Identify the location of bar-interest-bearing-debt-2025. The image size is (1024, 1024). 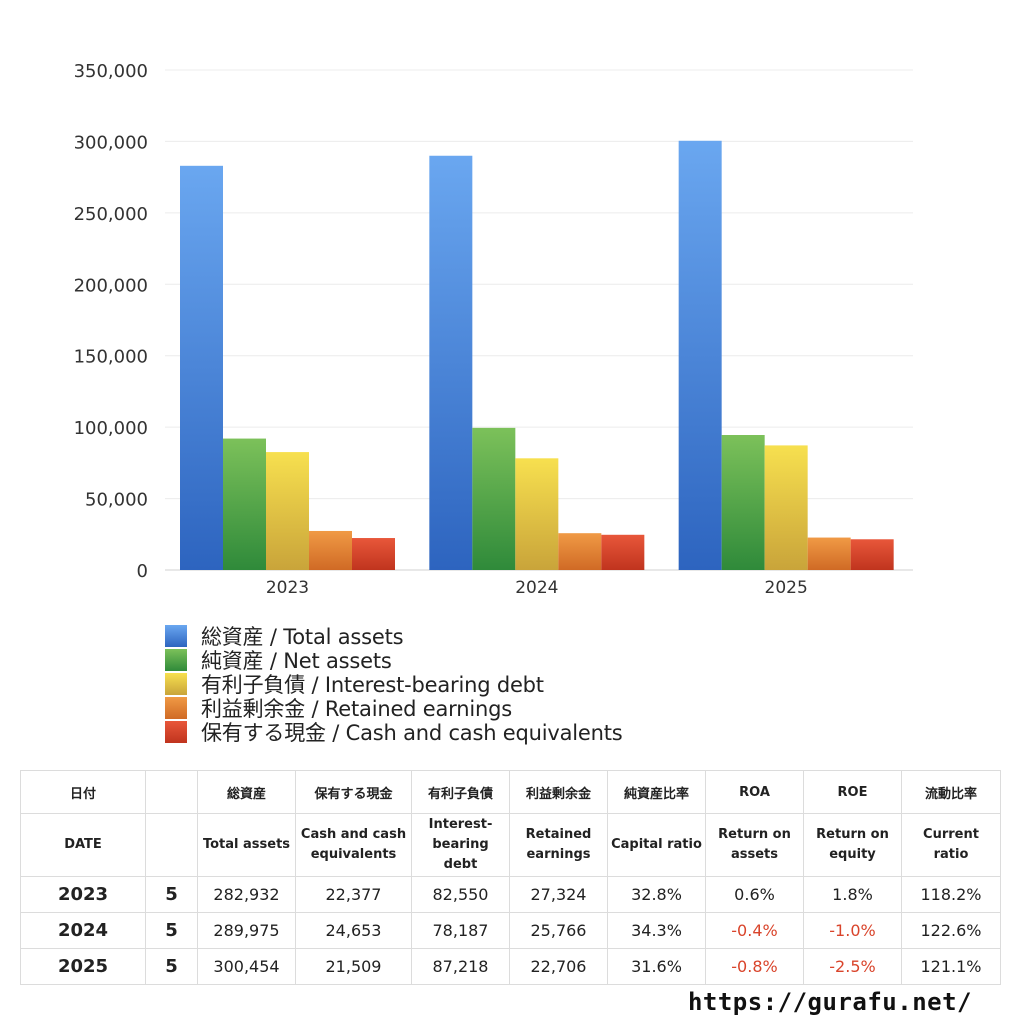
(786, 507).